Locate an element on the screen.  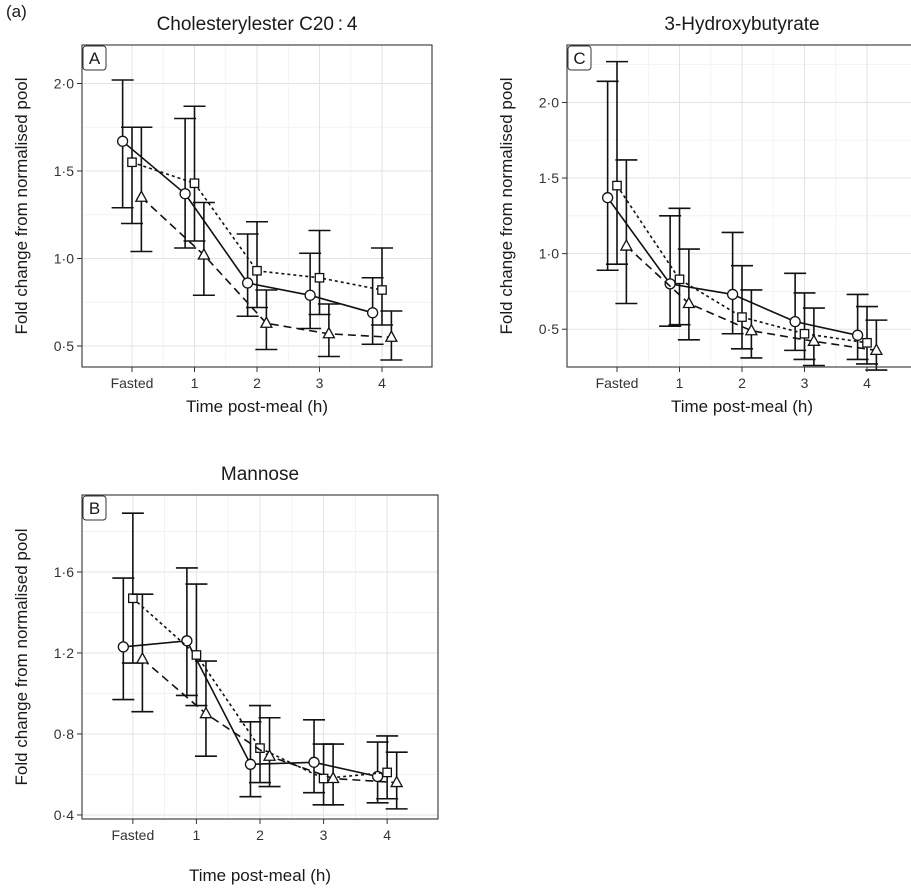
panel-tag: C is located at coordinates (579, 58).